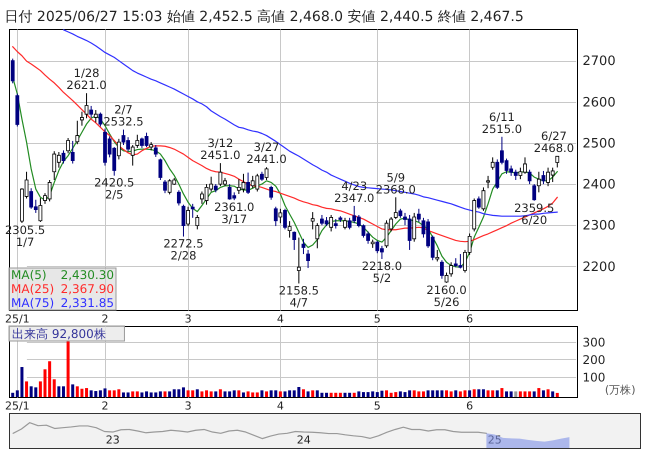  Describe the element at coordinates (599, 62) in the screenshot. I see `y-tick-label: 2700` at that location.